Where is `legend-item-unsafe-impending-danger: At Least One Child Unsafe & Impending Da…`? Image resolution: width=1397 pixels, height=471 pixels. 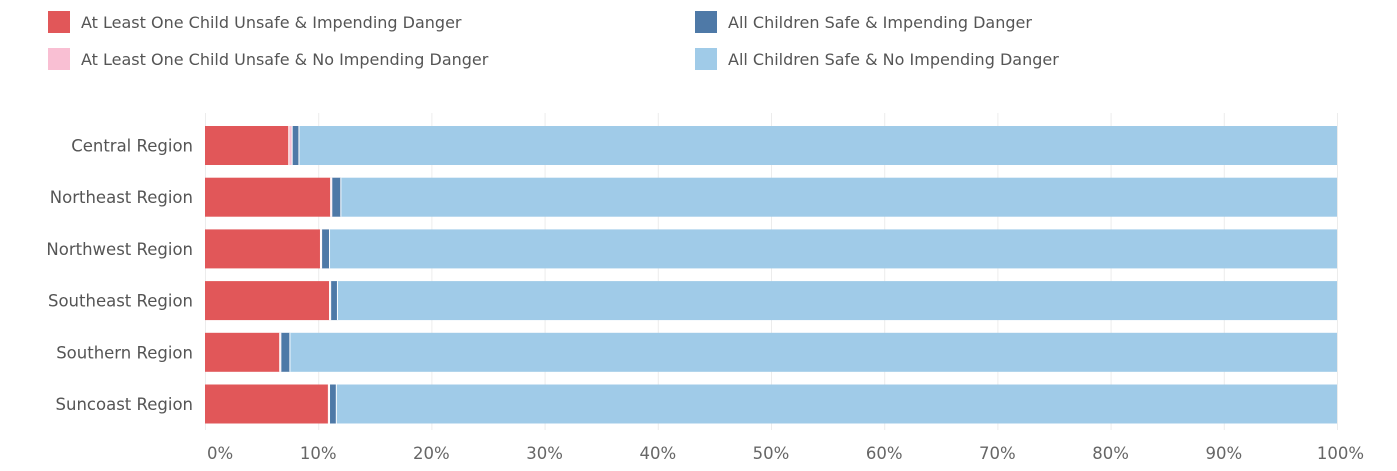 legend-item-unsafe-impending-danger: At Least One Child Unsafe & Impending Da… is located at coordinates (255, 22).